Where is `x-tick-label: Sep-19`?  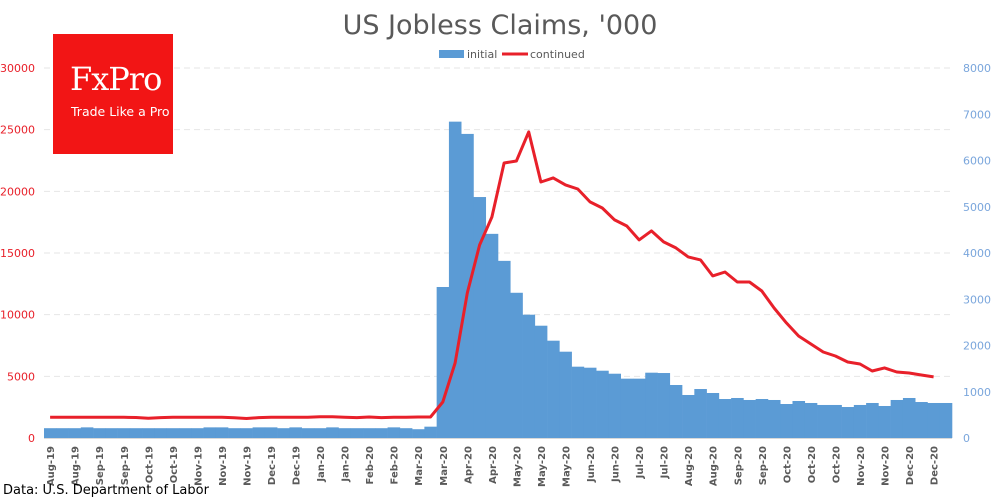
x-tick-label: Sep-19 is located at coordinates (100, 465).